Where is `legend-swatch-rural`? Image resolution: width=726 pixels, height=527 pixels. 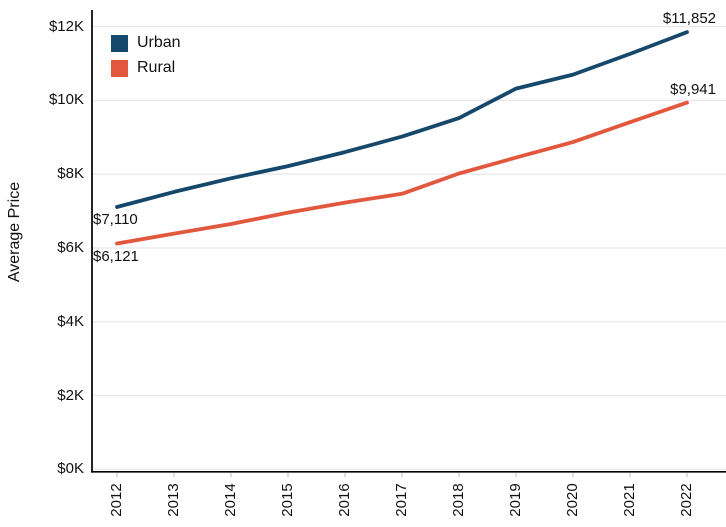
legend-swatch-rural is located at coordinates (119, 68).